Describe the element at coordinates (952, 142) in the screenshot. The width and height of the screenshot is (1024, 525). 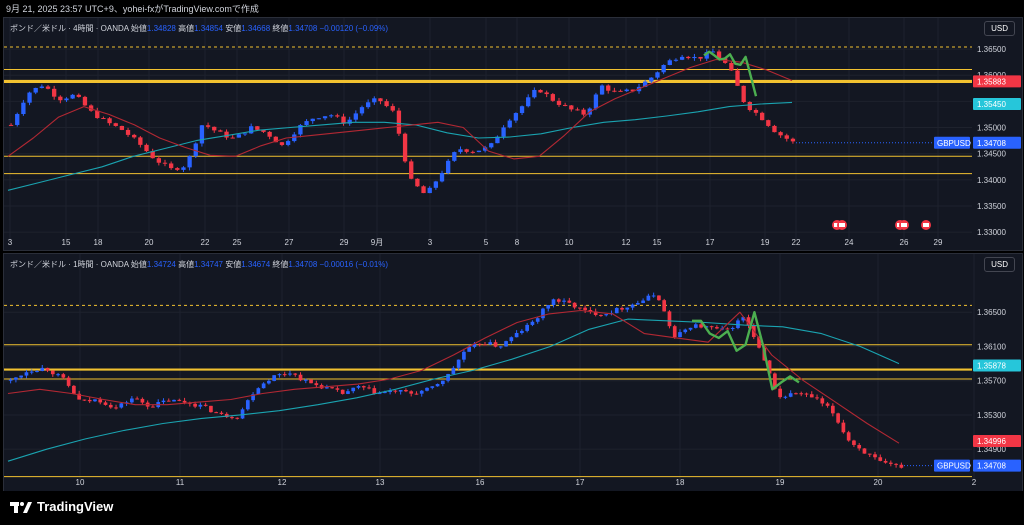
I see `symbol-tag-box` at that location.